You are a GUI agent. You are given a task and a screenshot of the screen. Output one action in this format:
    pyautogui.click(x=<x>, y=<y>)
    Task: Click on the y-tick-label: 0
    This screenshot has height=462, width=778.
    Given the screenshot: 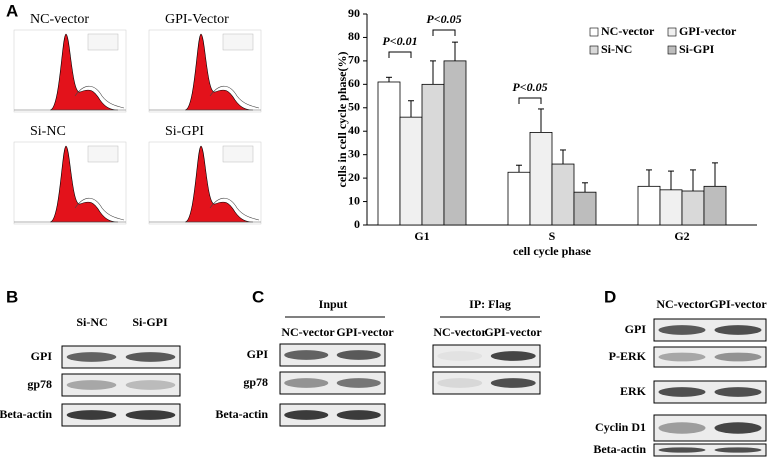 What is the action you would take?
    pyautogui.click(x=357, y=224)
    